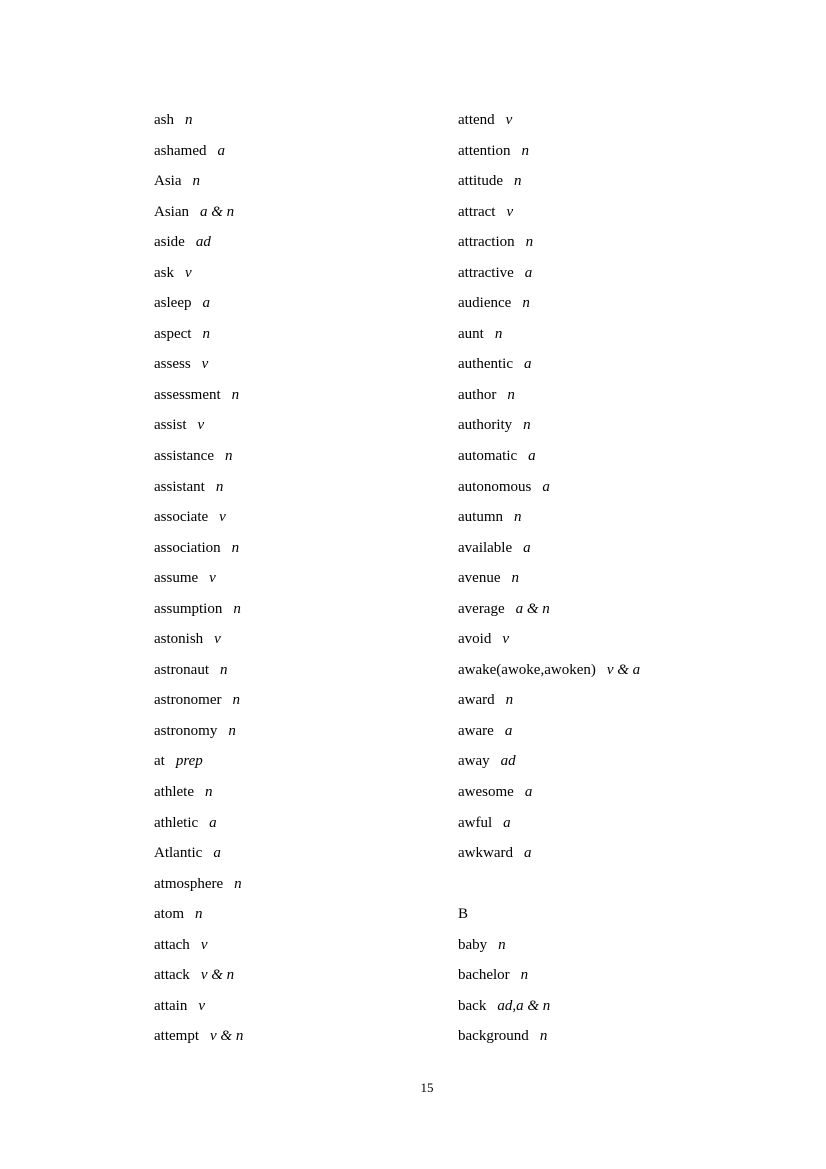 This screenshot has width=826, height=1169. Describe the element at coordinates (486, 792) in the screenshot. I see `entry-word: awesome` at that location.